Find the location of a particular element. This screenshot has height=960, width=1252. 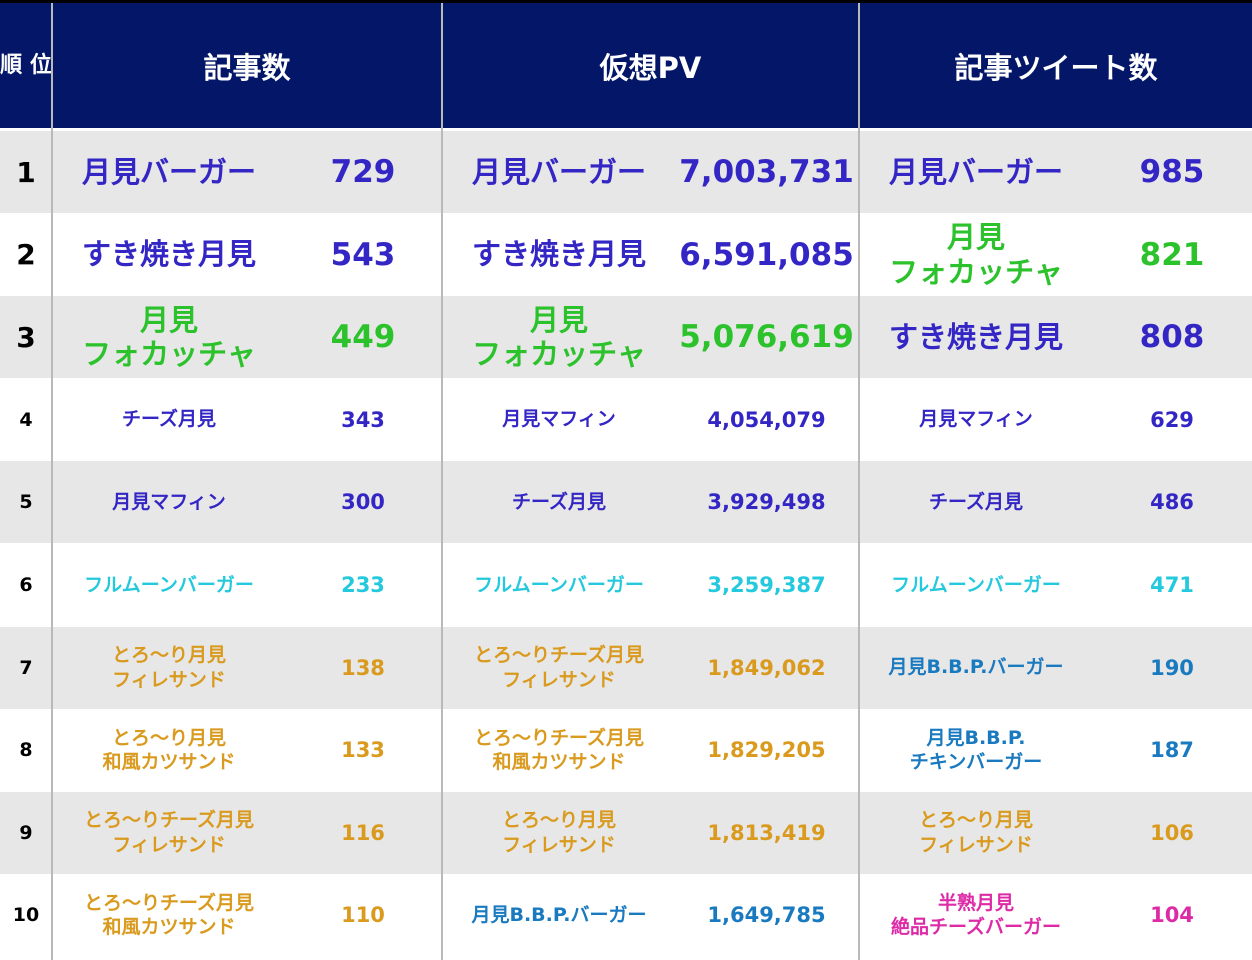

article-tweet-count-header: 記事ツイート数 is located at coordinates (1056, 65).